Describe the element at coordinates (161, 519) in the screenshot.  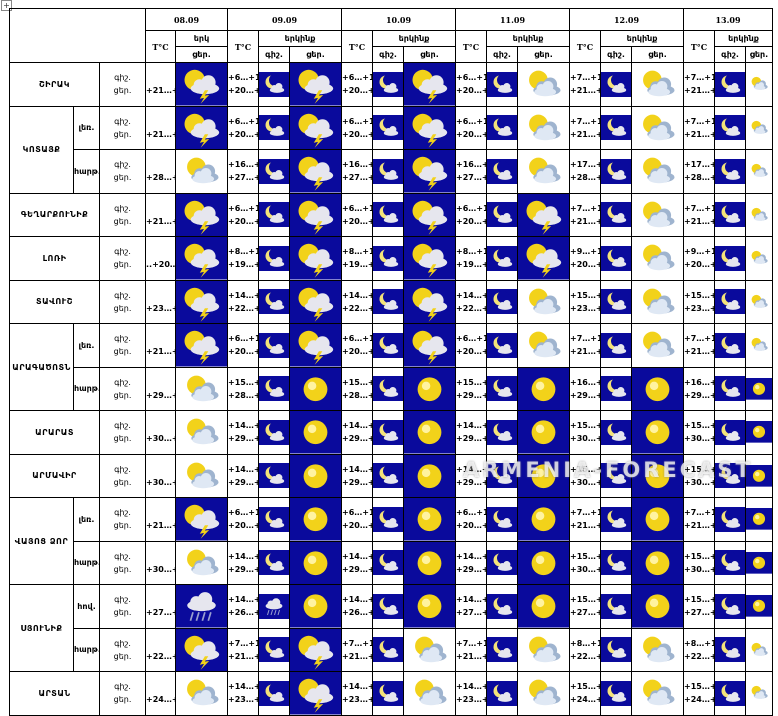
I see `temperature-cell: +21…+26` at that location.